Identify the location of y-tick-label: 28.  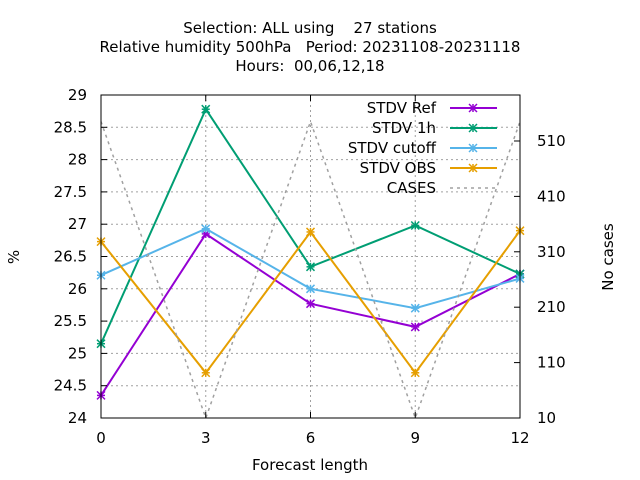
(77, 160).